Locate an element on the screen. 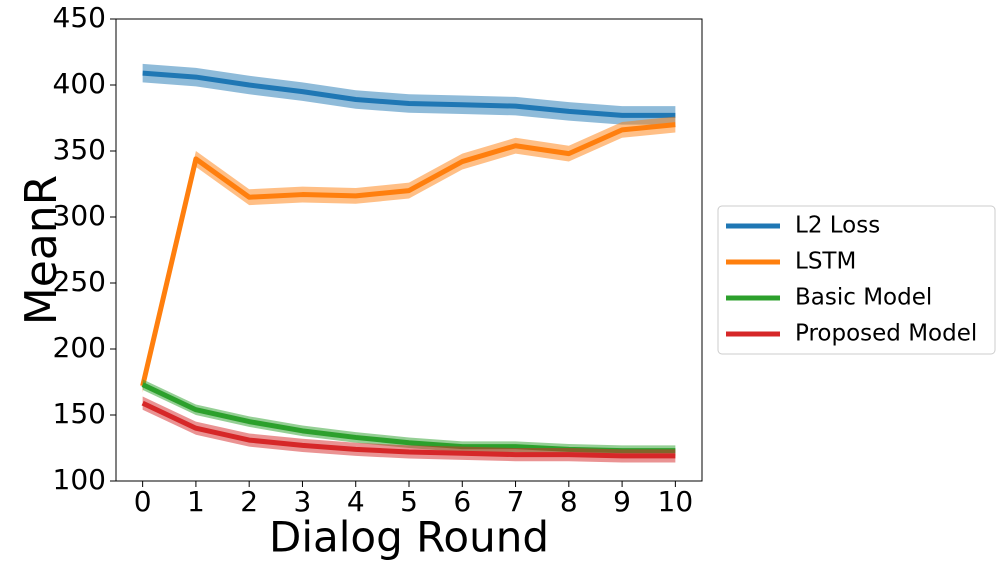  y-tick-label: 250 is located at coordinates (79, 281).